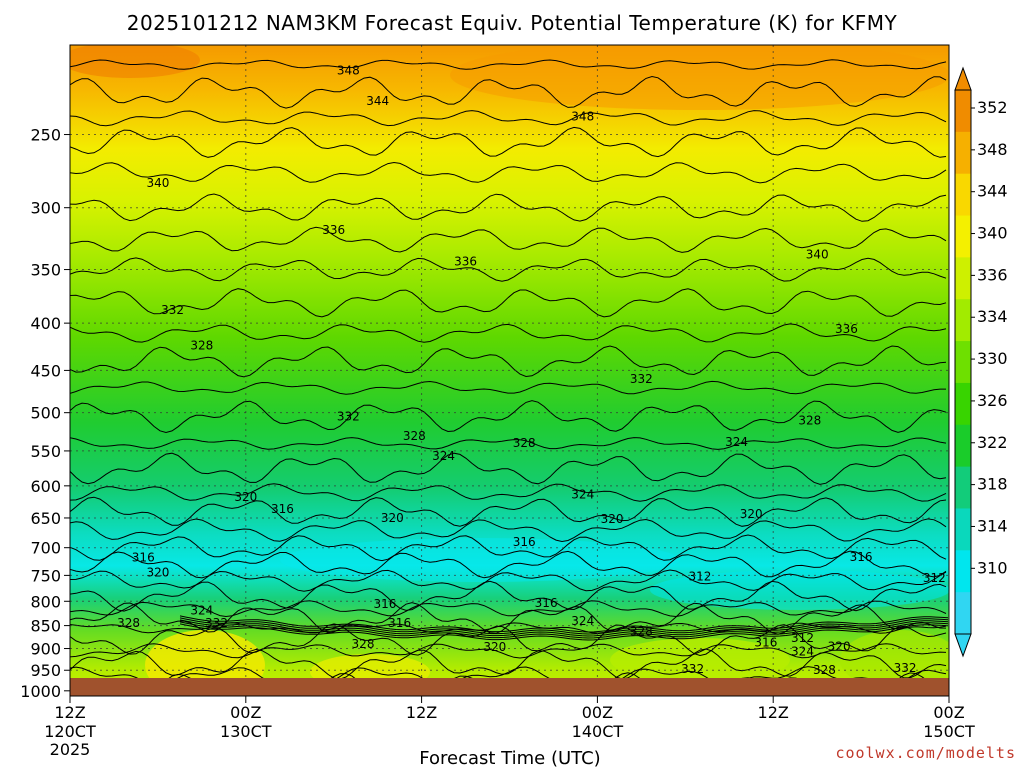 The width and height of the screenshot is (1024, 768). What do you see at coordinates (509, 687) in the screenshot?
I see `ground-strip` at bounding box center [509, 687].